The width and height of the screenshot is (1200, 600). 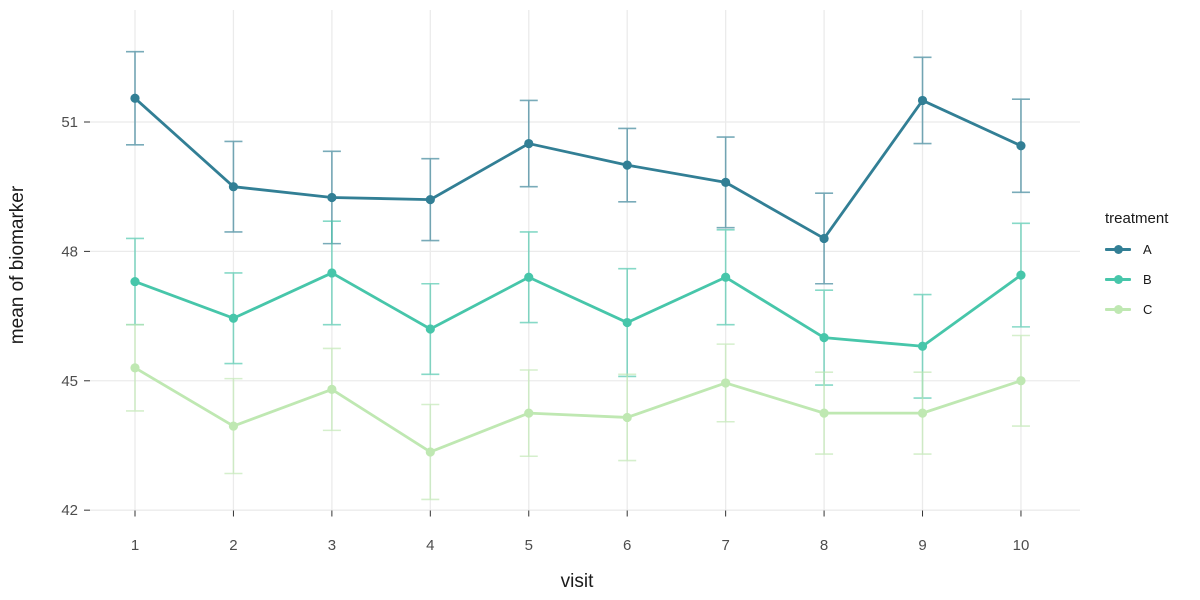 I want to click on legend-item-b: B, so click(x=1136, y=279).